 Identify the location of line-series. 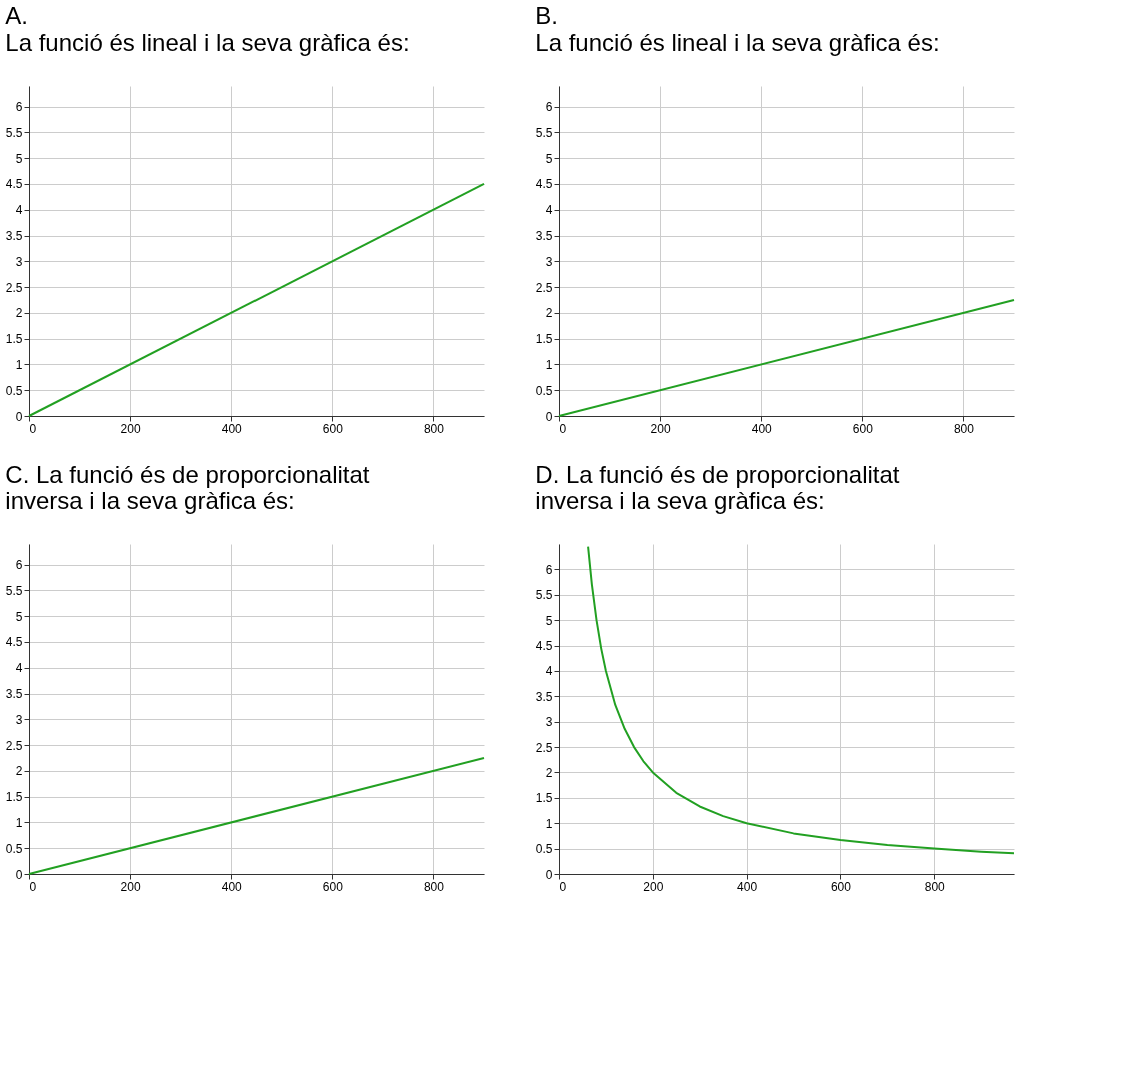
(801, 700).